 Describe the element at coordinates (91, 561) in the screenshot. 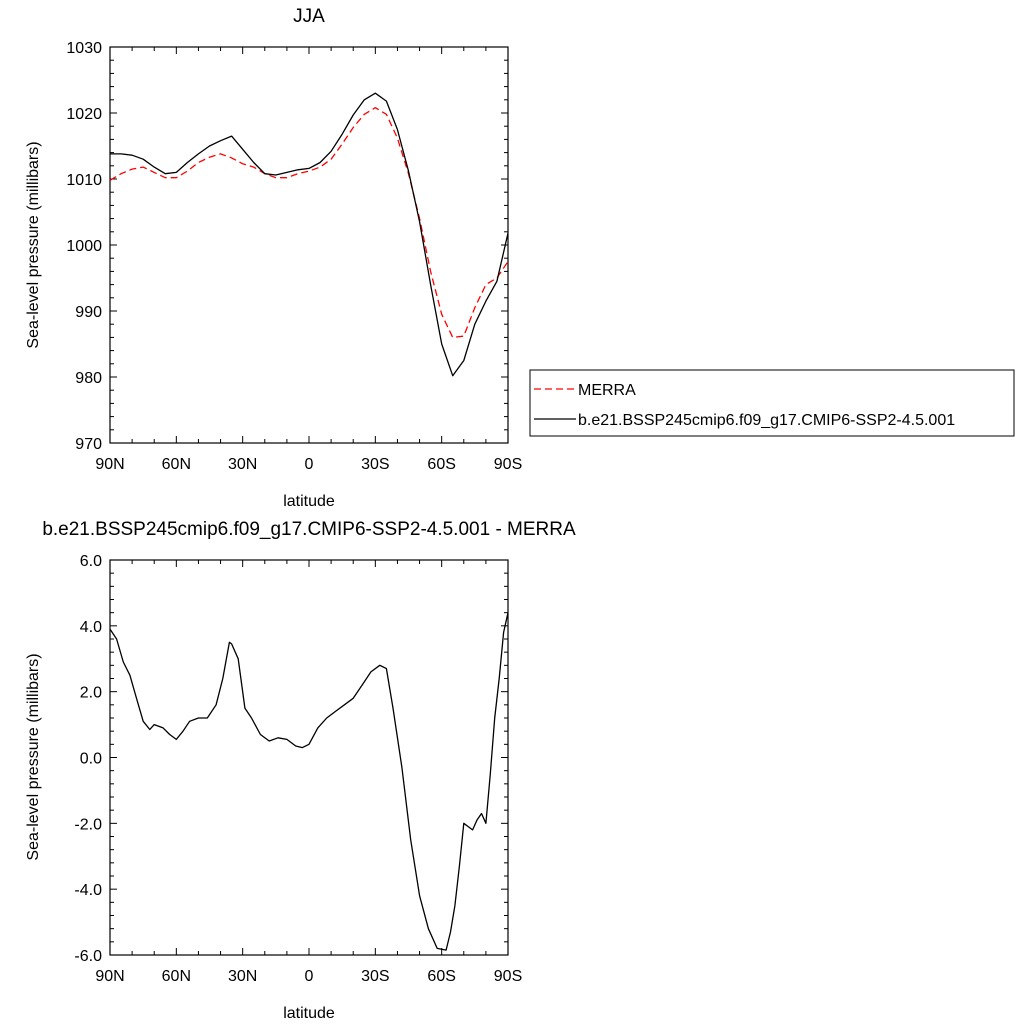

I see `y-tick-label: 6.0` at that location.